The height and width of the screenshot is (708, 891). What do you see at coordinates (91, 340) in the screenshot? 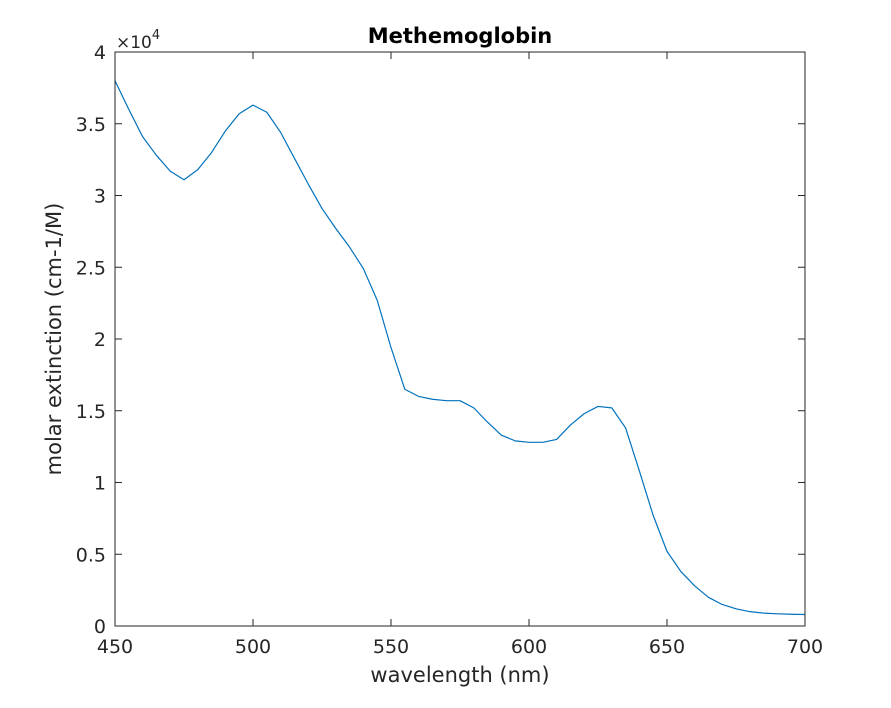
I see `y-tick-labels: 0 0.5 1 1.5 2 2.5 3 3.5 4` at bounding box center [91, 340].